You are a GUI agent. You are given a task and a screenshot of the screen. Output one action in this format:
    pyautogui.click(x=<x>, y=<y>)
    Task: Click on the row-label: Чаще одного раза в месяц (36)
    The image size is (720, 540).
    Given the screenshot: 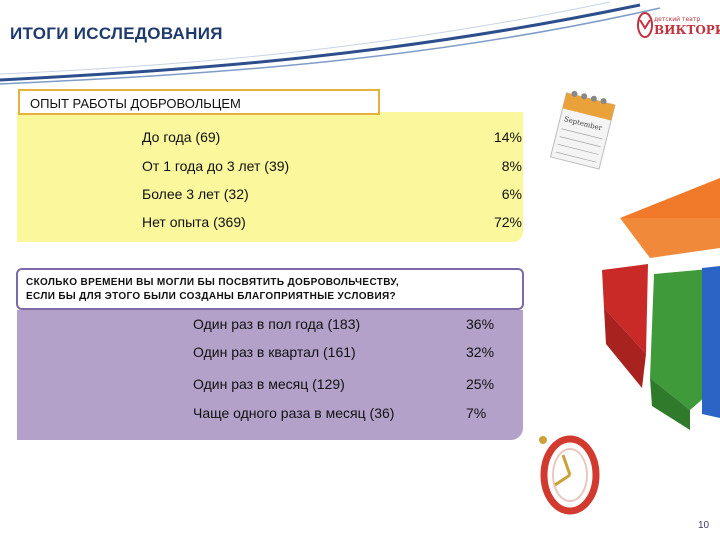 What is the action you would take?
    pyautogui.click(x=294, y=413)
    